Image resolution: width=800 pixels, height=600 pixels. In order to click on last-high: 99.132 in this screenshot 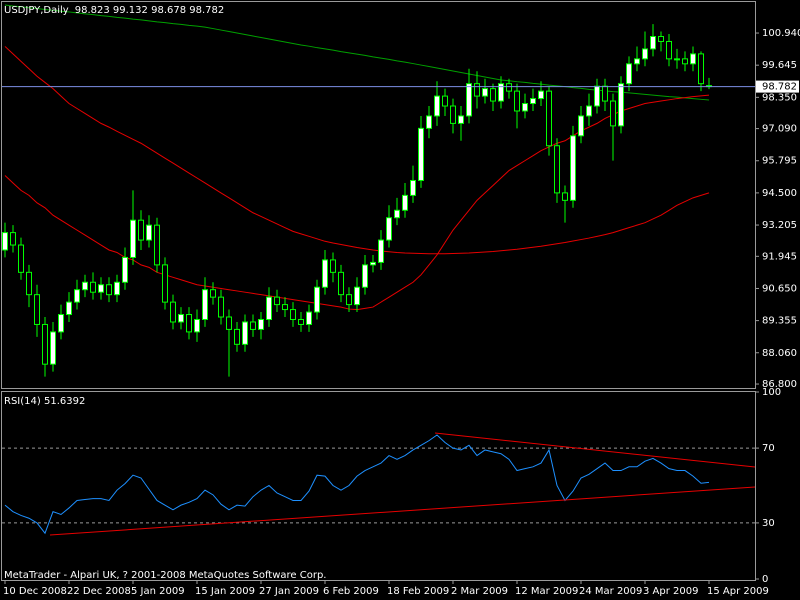, I will do `click(130, 10)`.